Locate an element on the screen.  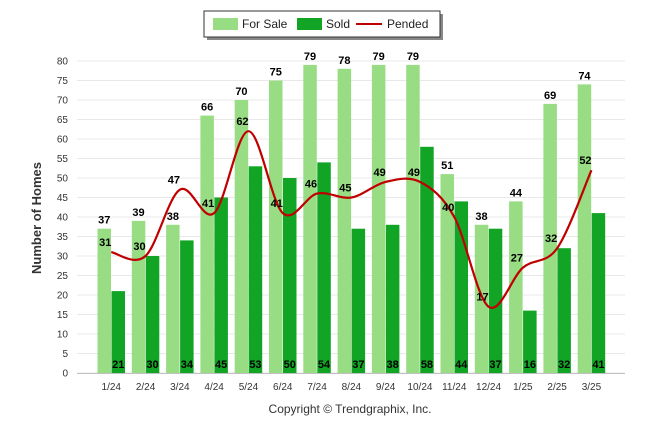
y-axis-title: Number of Homes is located at coordinates (36, 218).